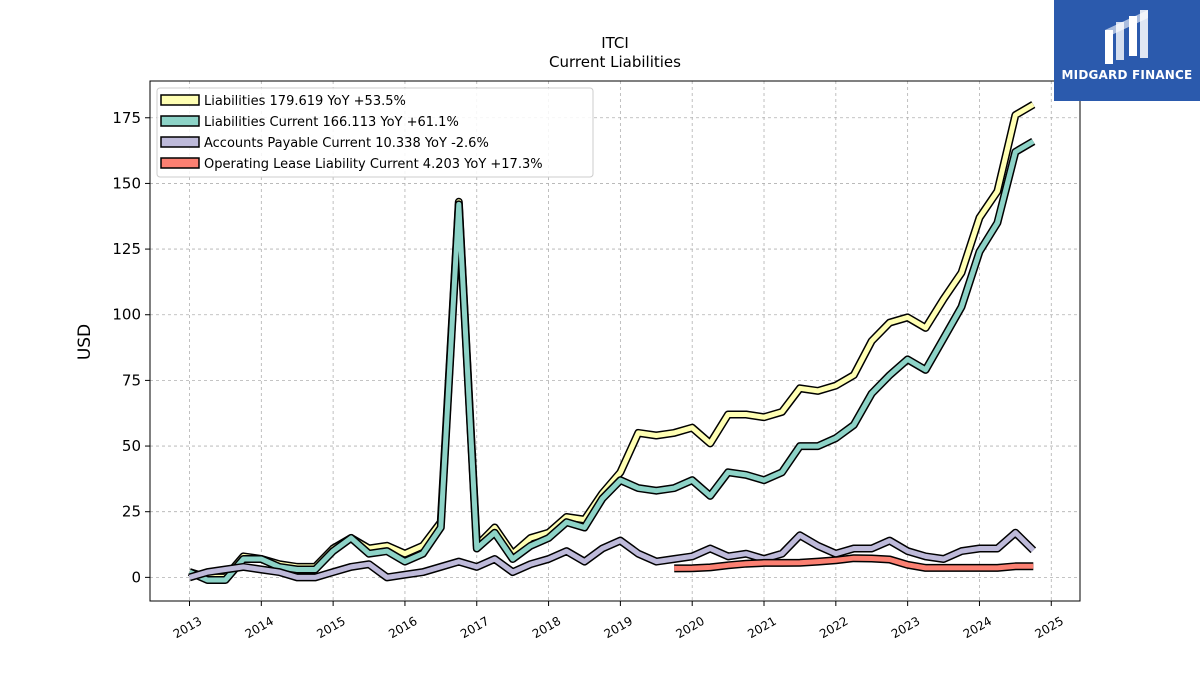 Image resolution: width=1200 pixels, height=675 pixels. I want to click on x-tick-label: 2019, so click(618, 627).